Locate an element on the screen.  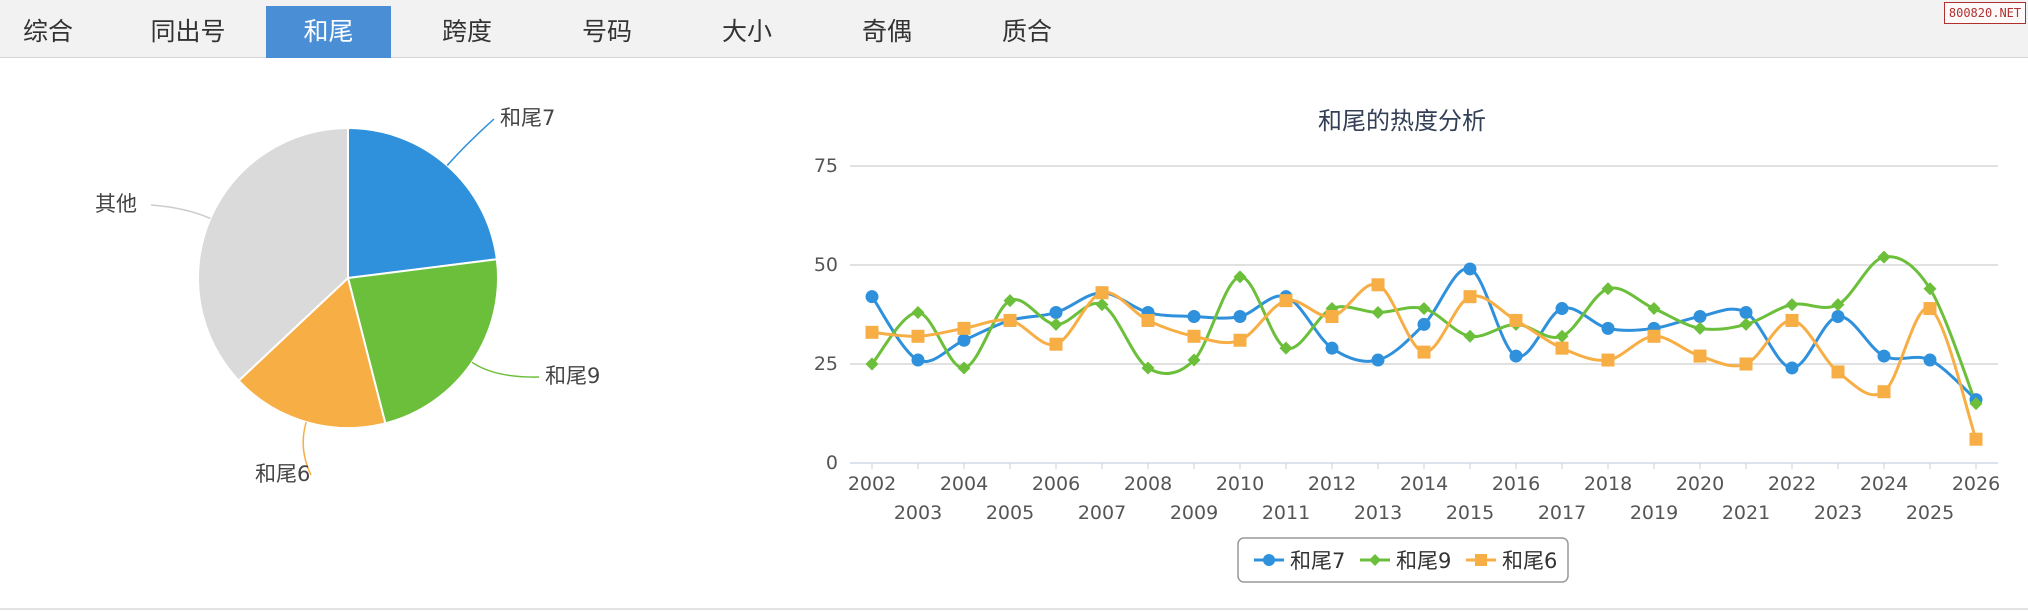
x-tick-label-9: 2011 is located at coordinates (1286, 513).